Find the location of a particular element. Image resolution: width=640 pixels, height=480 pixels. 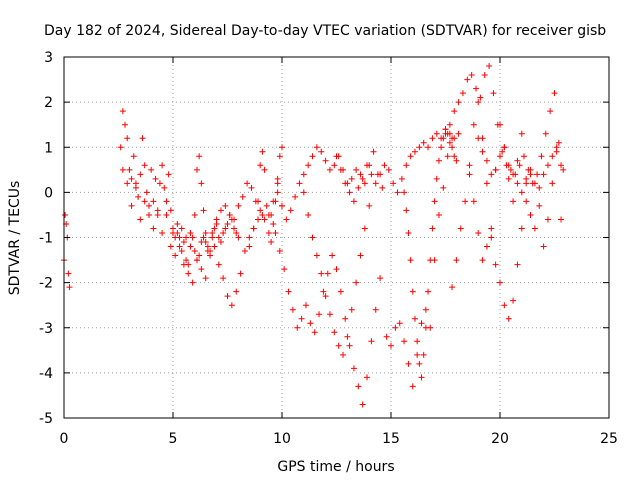

y-tick-label: 2 is located at coordinates (48, 103).